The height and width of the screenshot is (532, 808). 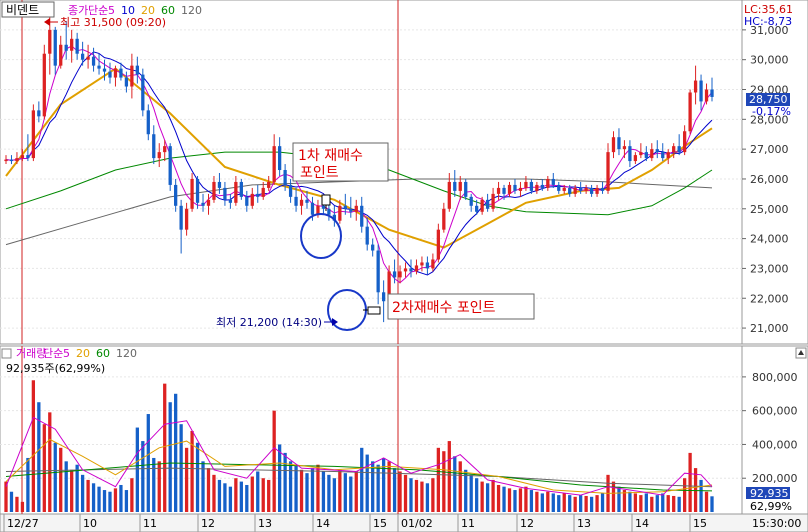 What do you see at coordinates (769, 493) in the screenshot?
I see `current-volume: 92,935` at bounding box center [769, 493].